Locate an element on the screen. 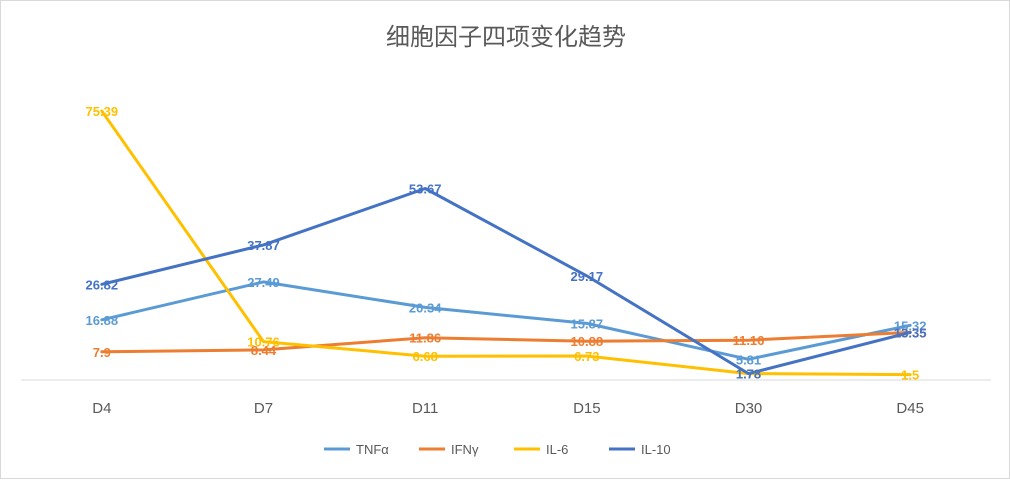  data-label-il-6-d15: 6.73 is located at coordinates (586, 356).